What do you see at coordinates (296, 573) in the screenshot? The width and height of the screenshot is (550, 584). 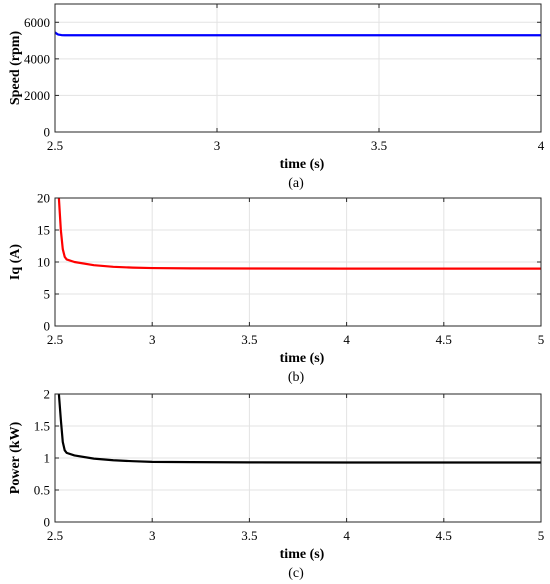 I see `panel-caption: (c)` at bounding box center [296, 573].